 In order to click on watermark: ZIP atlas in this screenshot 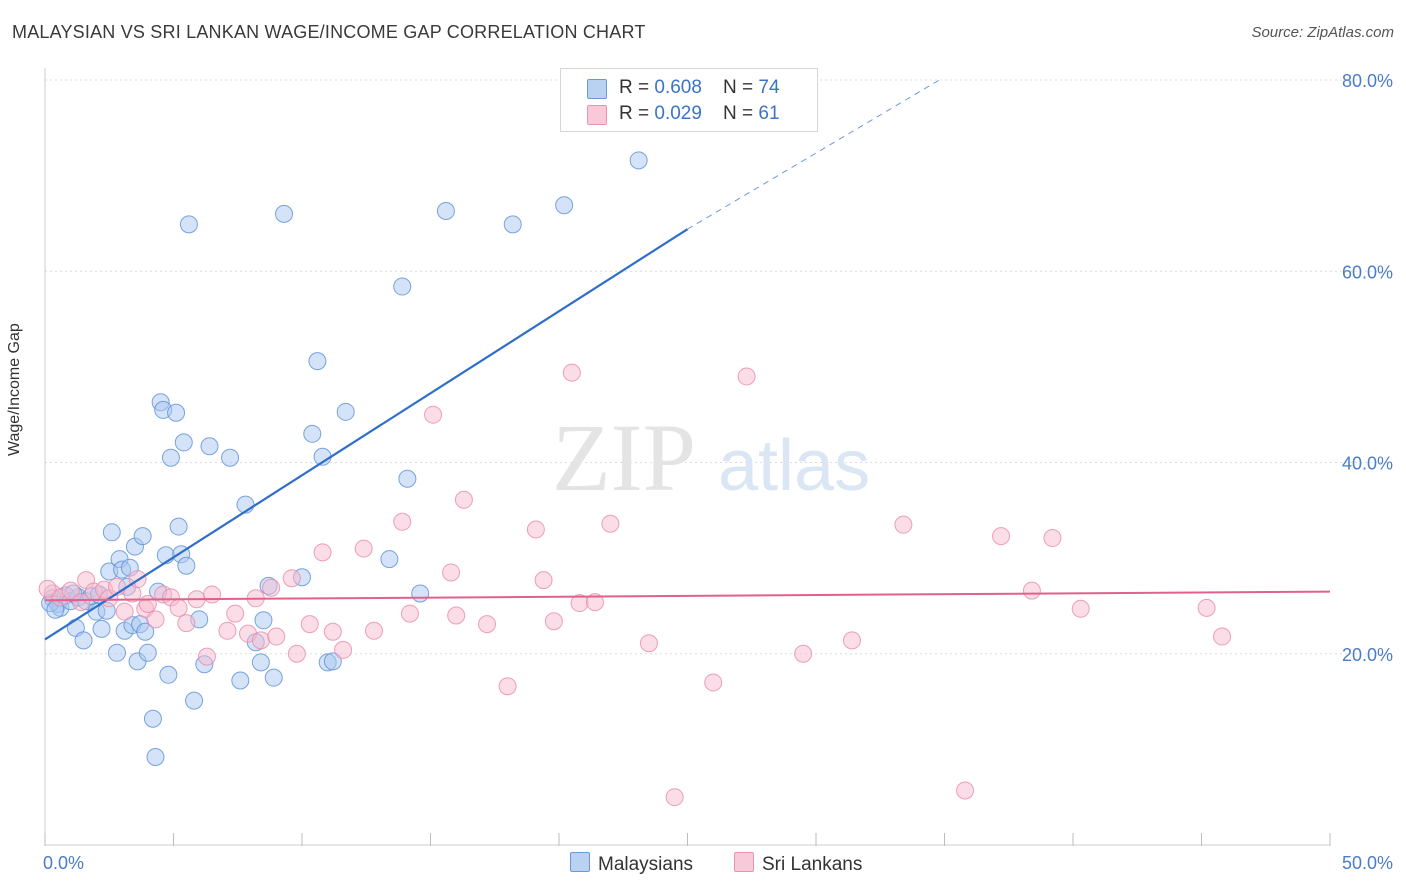, I will do `click(711, 457)`.